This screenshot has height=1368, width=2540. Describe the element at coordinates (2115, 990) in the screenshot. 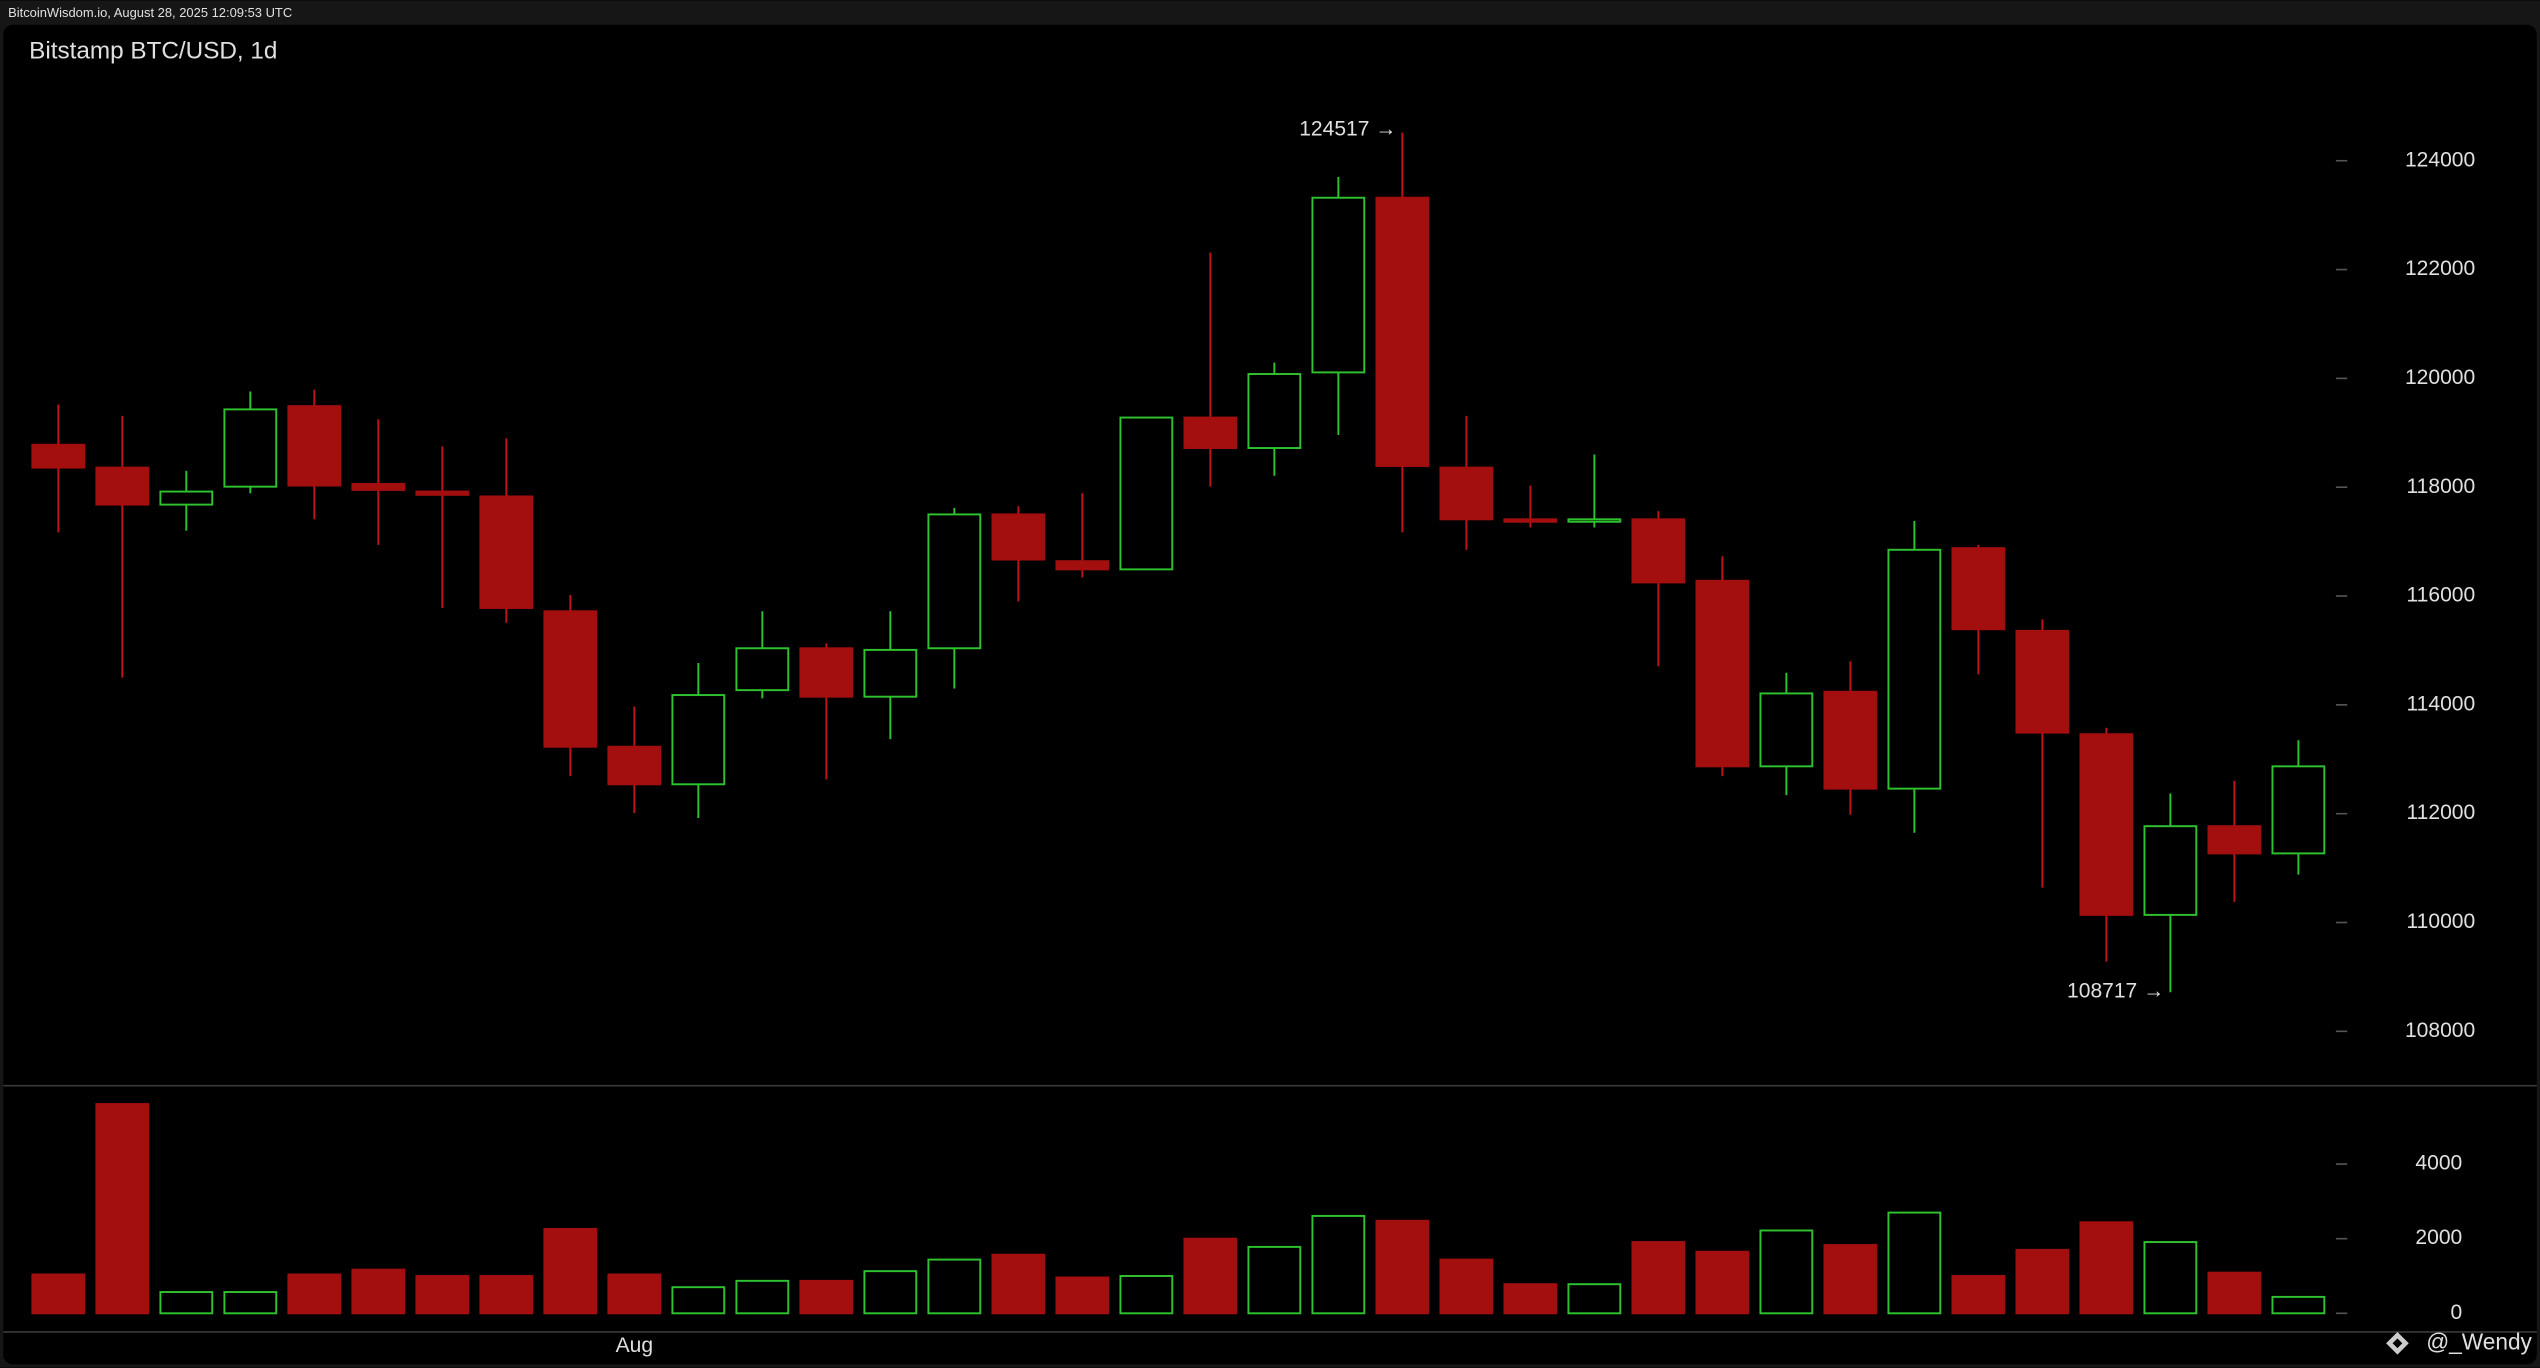

I see `low-annotation: 108717 →` at that location.